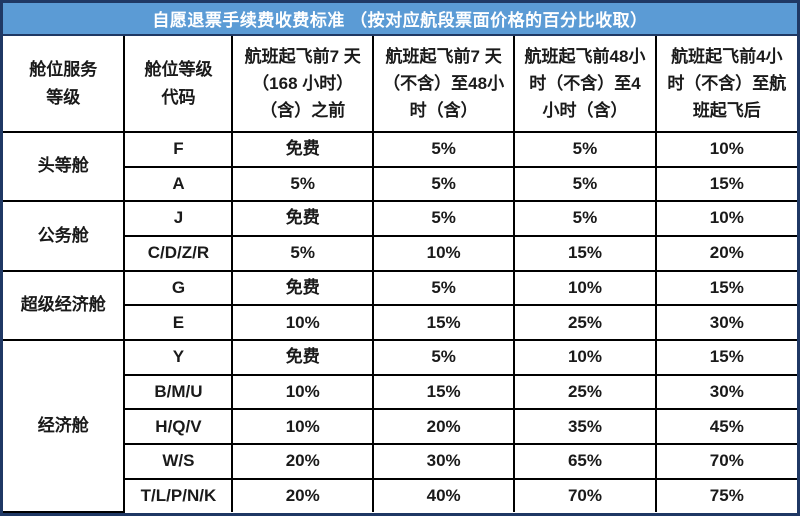 Image resolution: width=800 pixels, height=516 pixels. I want to click on header-4h-to-after-departure: 航班起飞前4小 时（不含）至航 班起飞后, so click(725, 84).